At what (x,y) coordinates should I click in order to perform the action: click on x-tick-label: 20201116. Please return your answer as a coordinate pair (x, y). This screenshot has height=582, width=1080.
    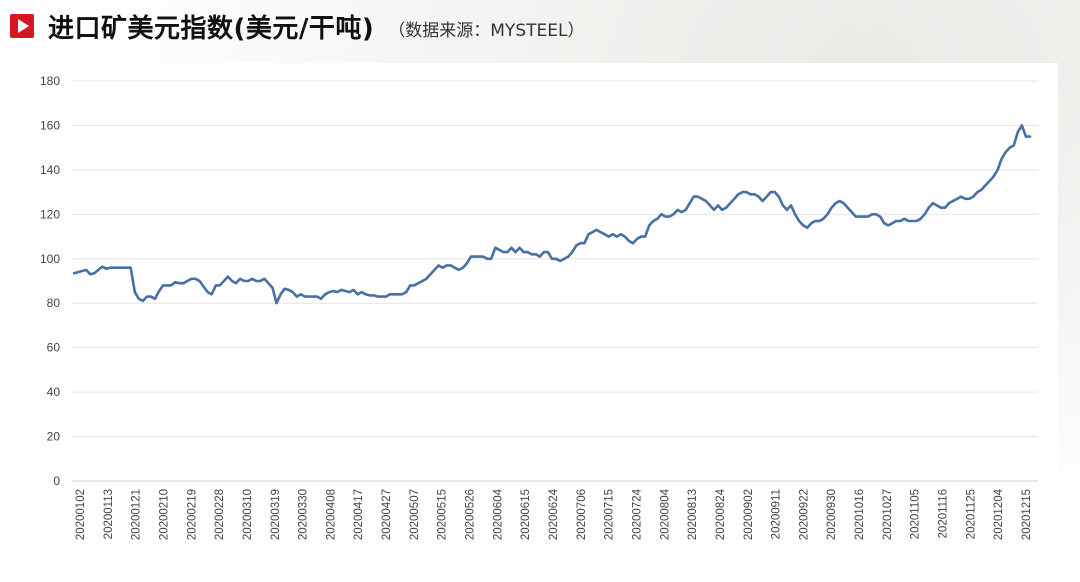
    Looking at the image, I should click on (944, 513).